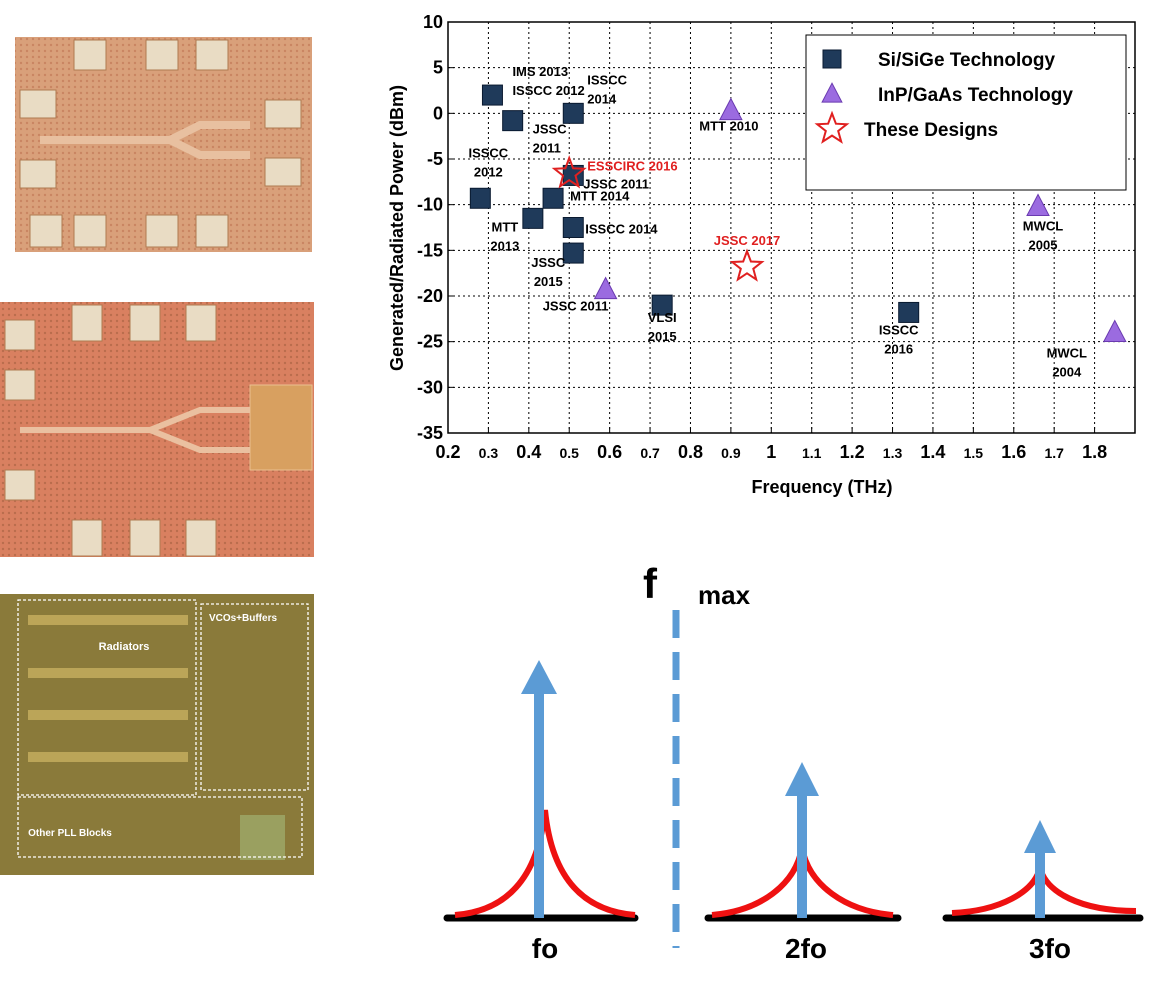 The width and height of the screenshot is (1151, 985). I want to click on x-tick-label: 0.6, so click(609, 452).